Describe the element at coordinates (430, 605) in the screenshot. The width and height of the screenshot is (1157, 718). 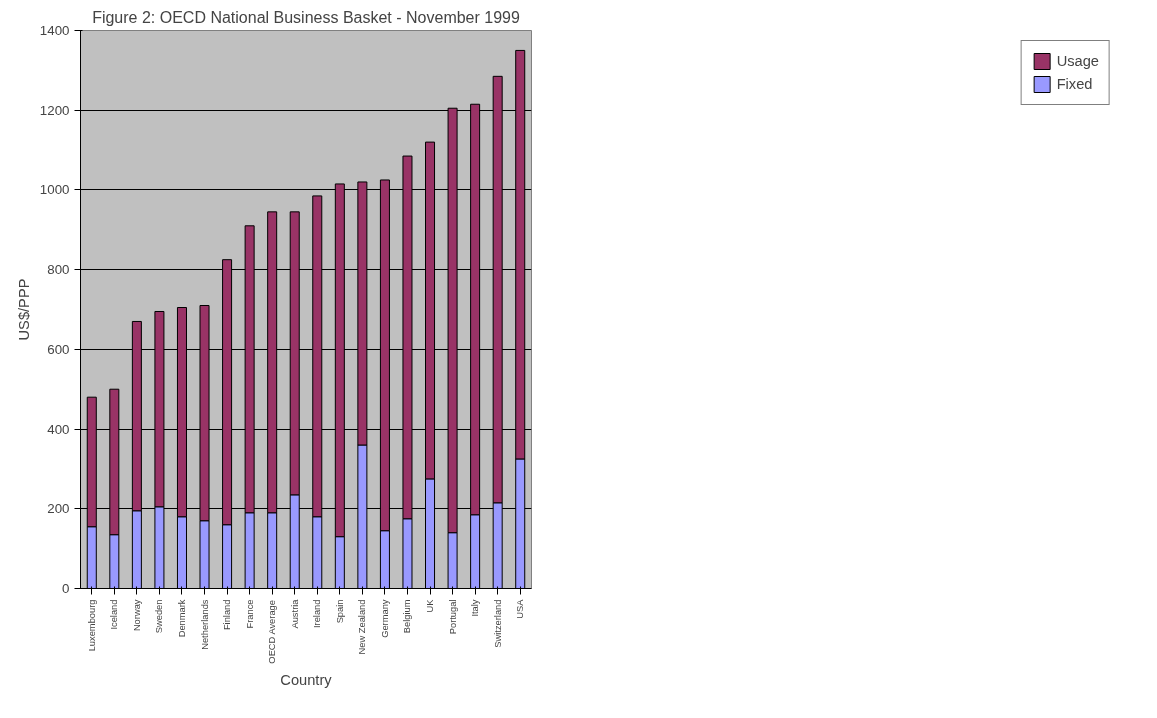
I see `x-tick-label: UK` at that location.